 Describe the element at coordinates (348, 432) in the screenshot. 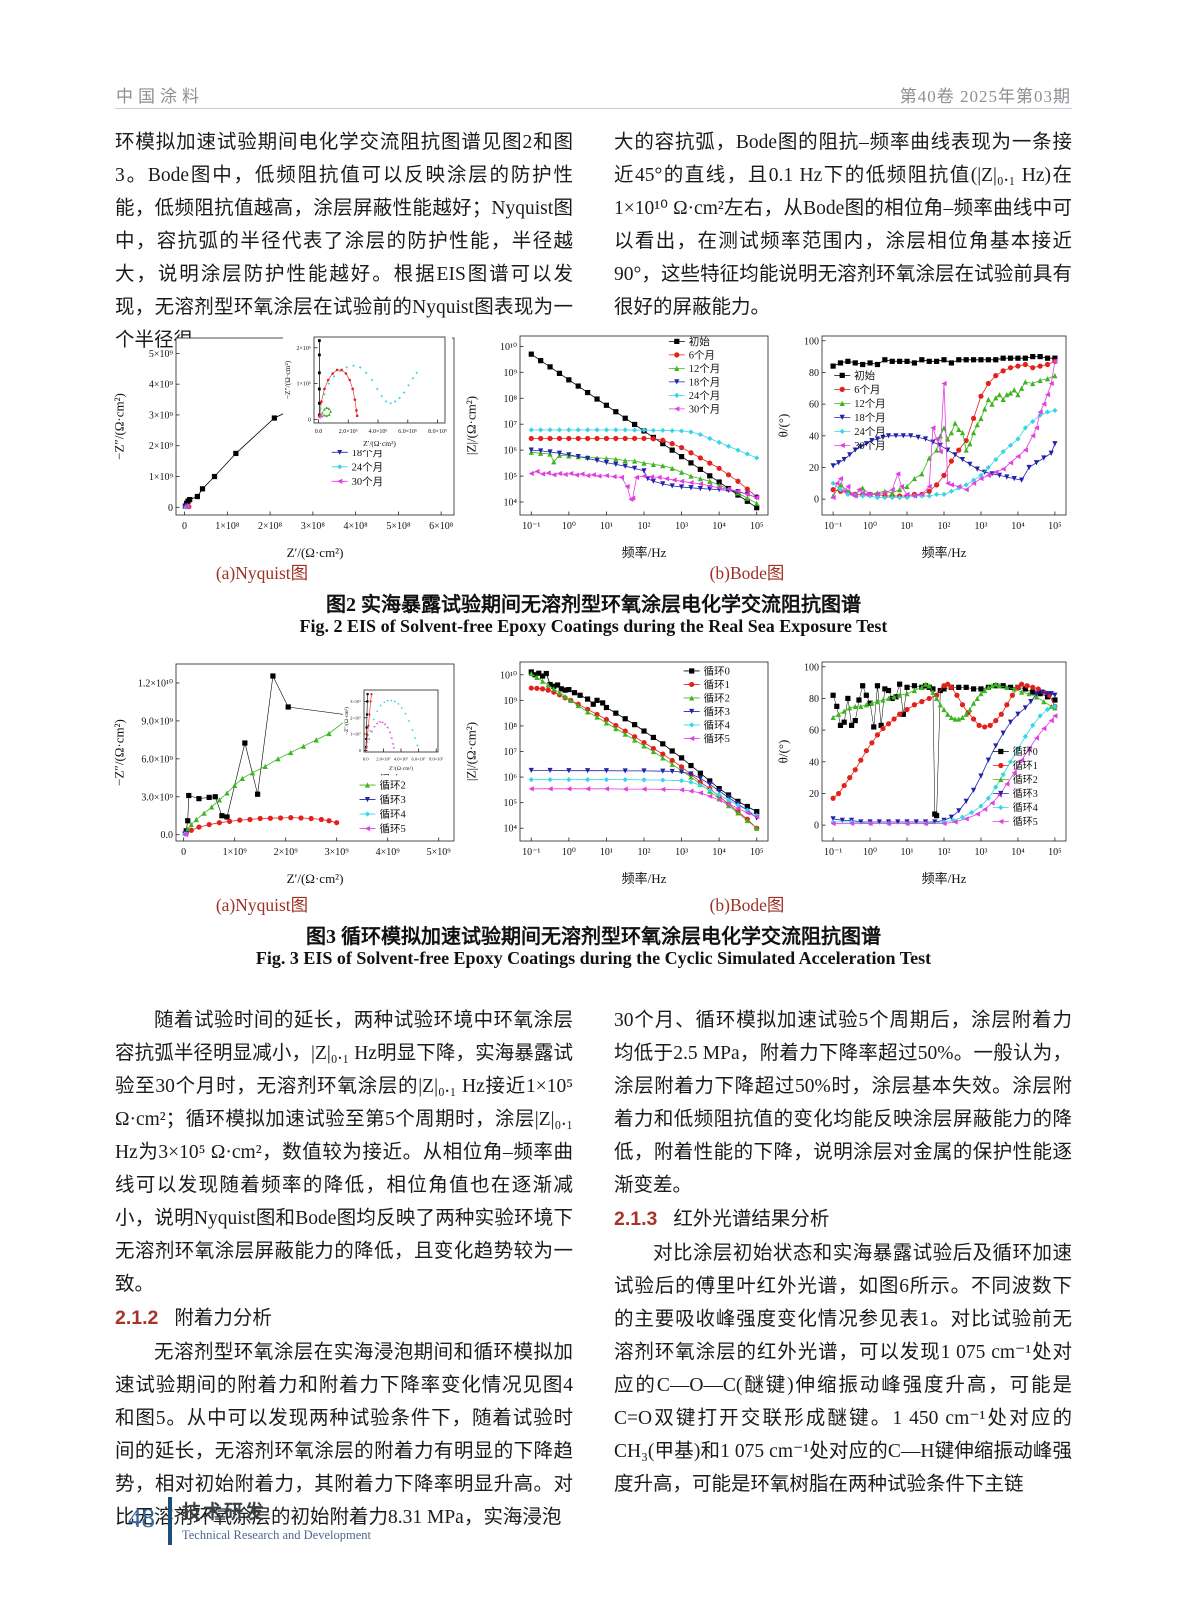

I see `svg-text: 2.0×10⁶` at that location.